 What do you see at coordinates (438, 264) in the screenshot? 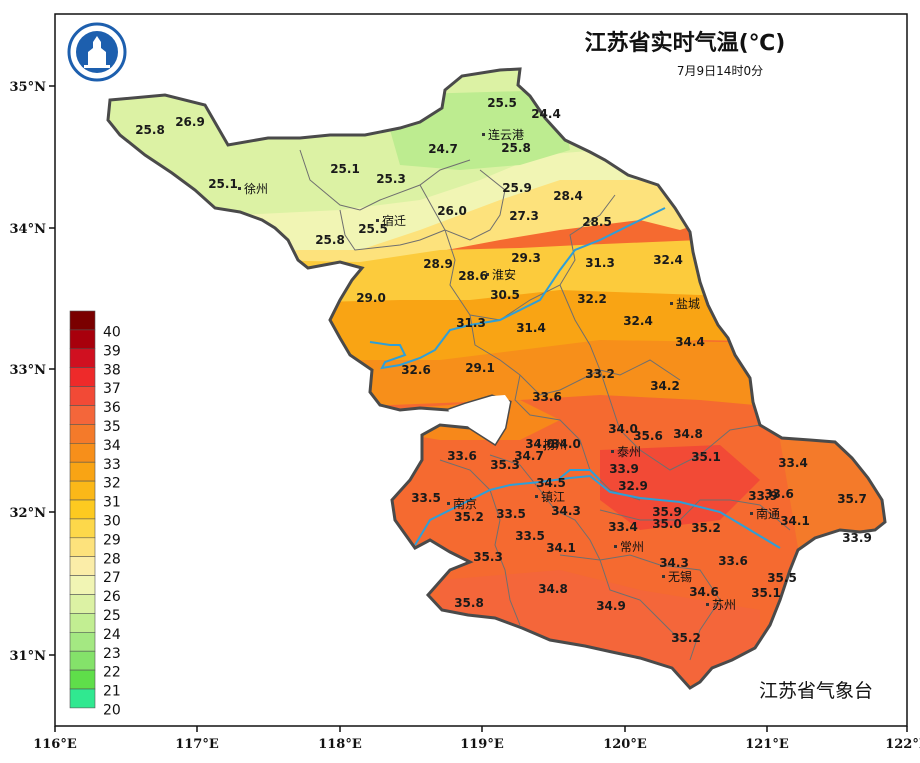
I see `temperature-value: 28.9` at bounding box center [438, 264].